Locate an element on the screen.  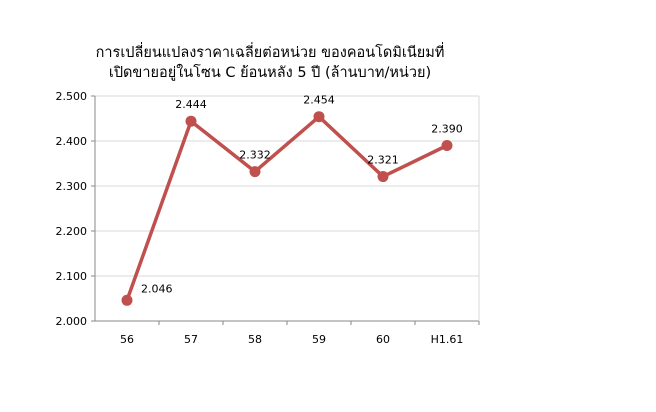
y-tick-label: 2.100 is located at coordinates (72, 276).